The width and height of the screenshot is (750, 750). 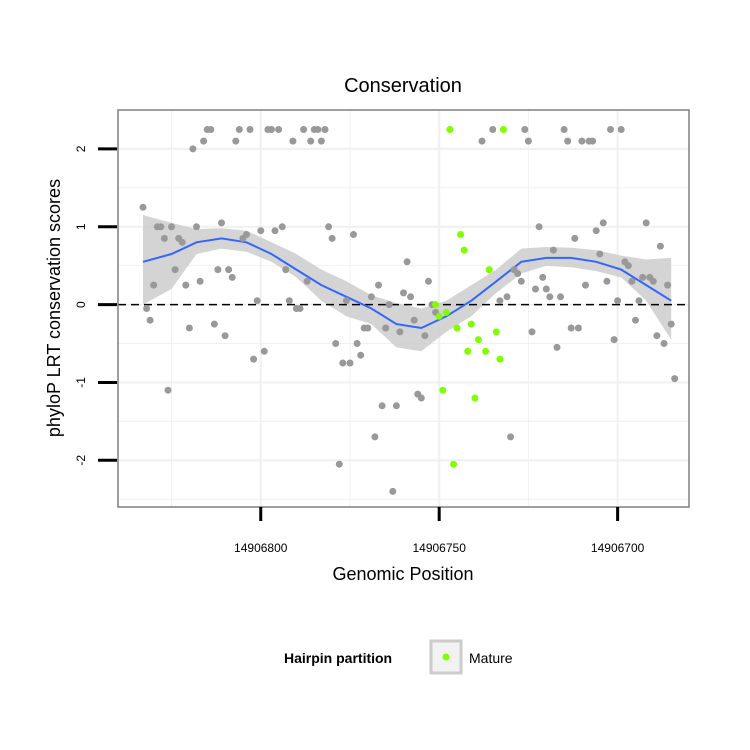 What do you see at coordinates (398, 657) in the screenshot?
I see `legend: Hairpin partition Mature` at bounding box center [398, 657].